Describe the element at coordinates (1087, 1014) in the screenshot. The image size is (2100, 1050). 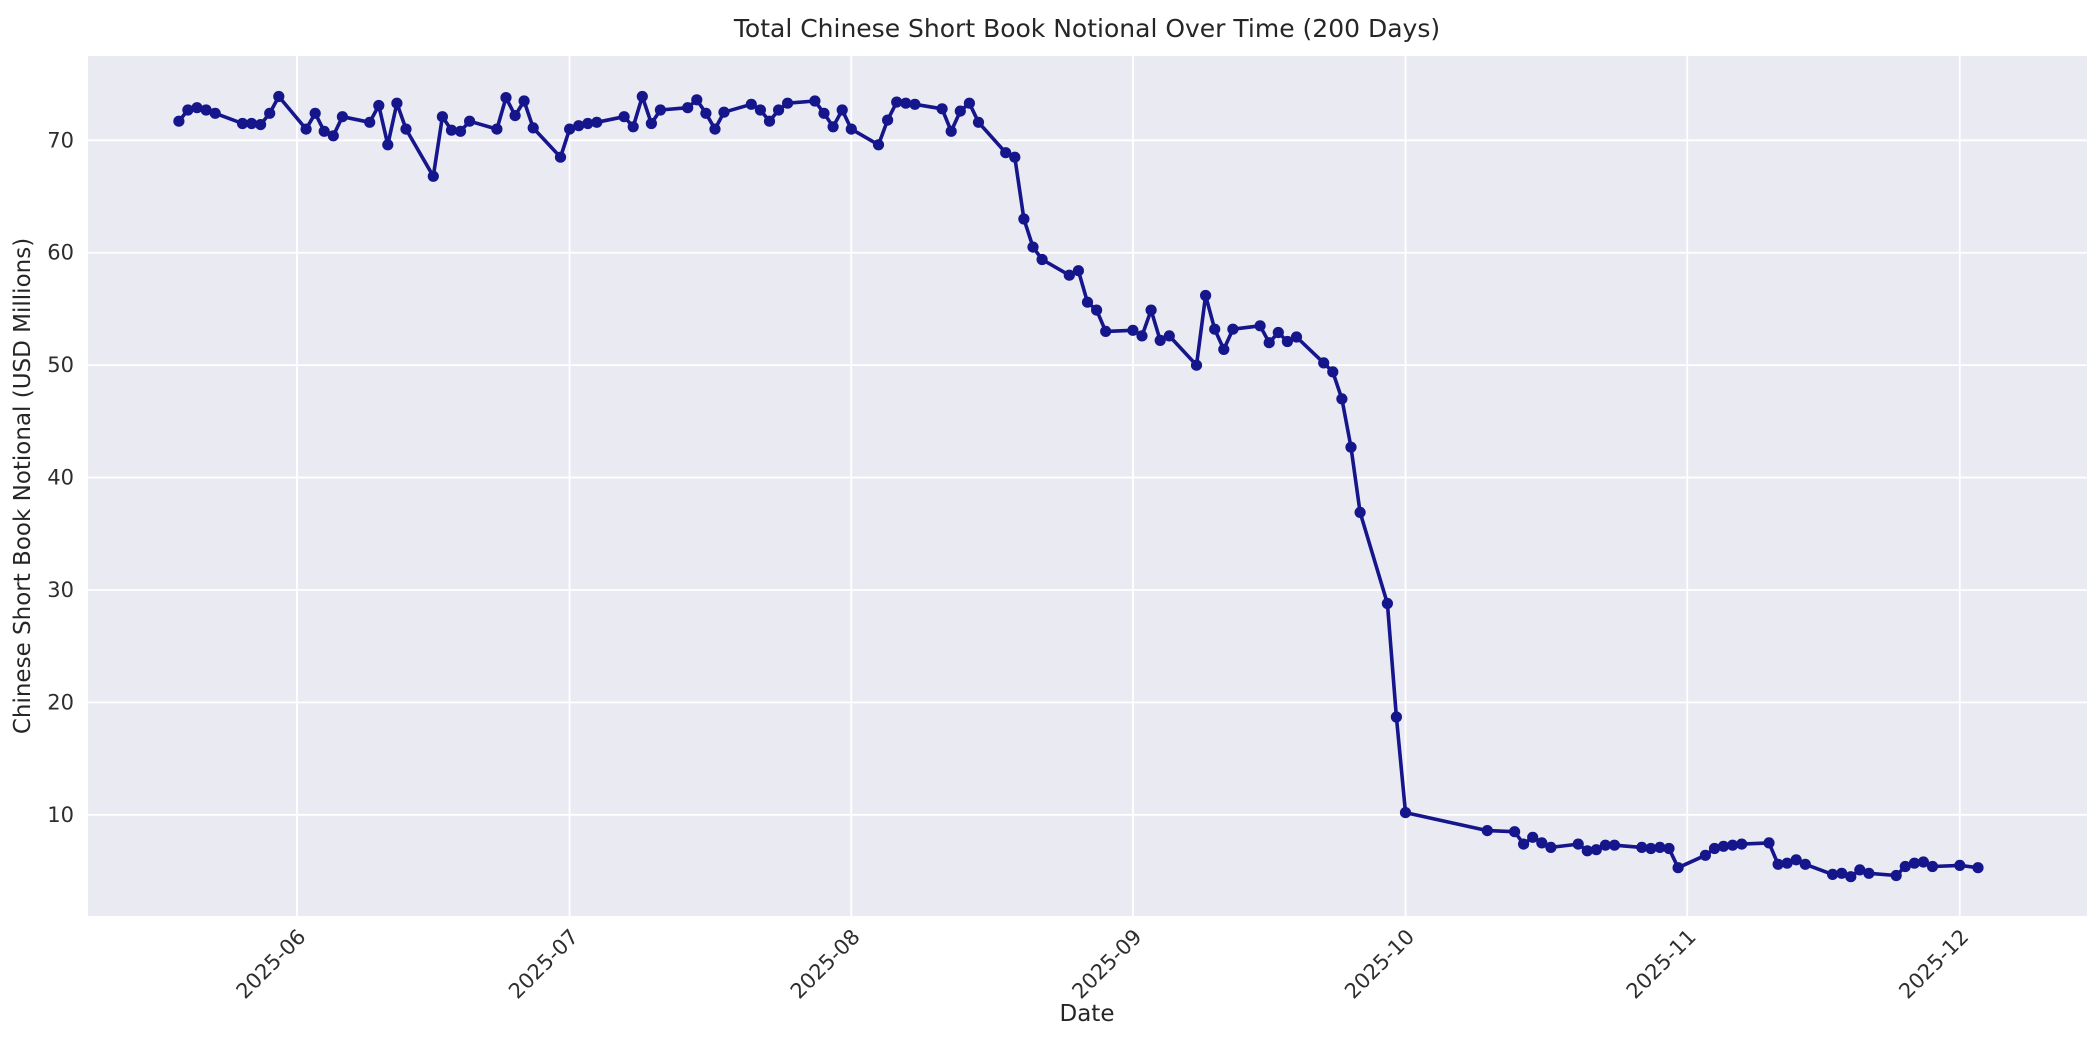
I see `x-axis-label: Date` at that location.